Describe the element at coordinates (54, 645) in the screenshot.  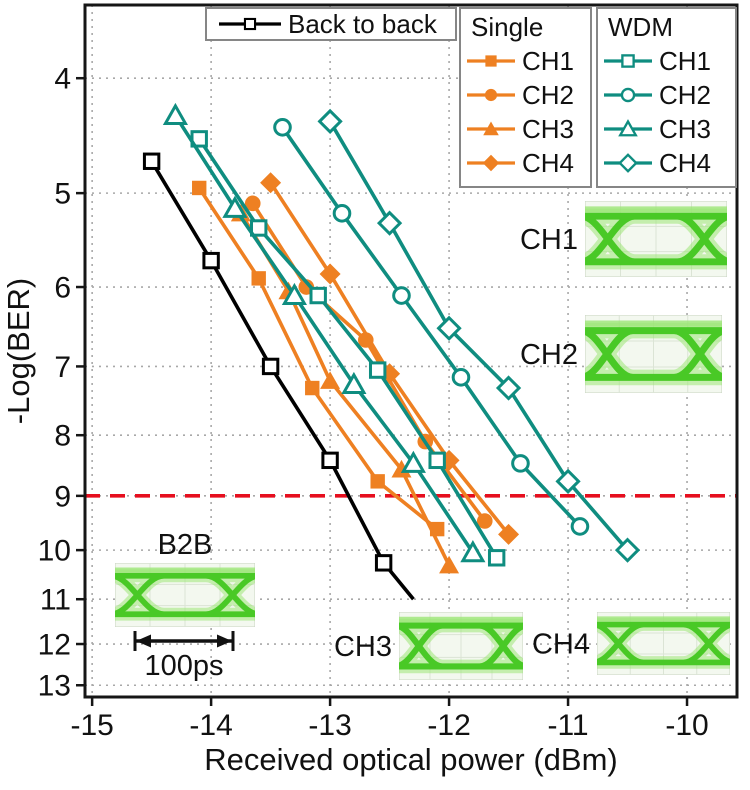
I see `y-tick-label: 12` at that location.